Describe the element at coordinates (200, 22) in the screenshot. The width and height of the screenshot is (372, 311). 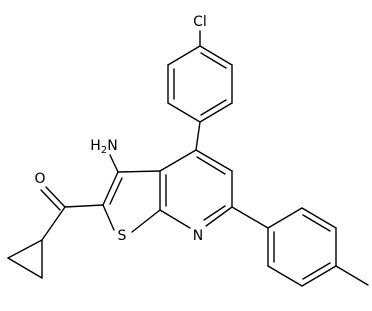
I see `atom-label: Cl` at that location.